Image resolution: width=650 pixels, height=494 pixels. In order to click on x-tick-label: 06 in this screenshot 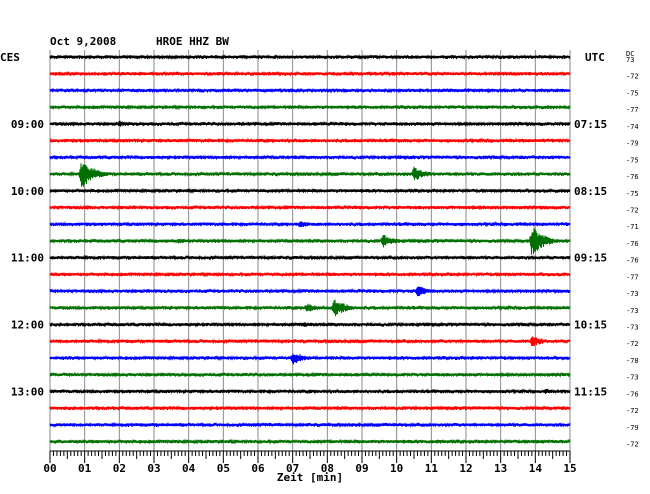, I will do `click(258, 468)`.